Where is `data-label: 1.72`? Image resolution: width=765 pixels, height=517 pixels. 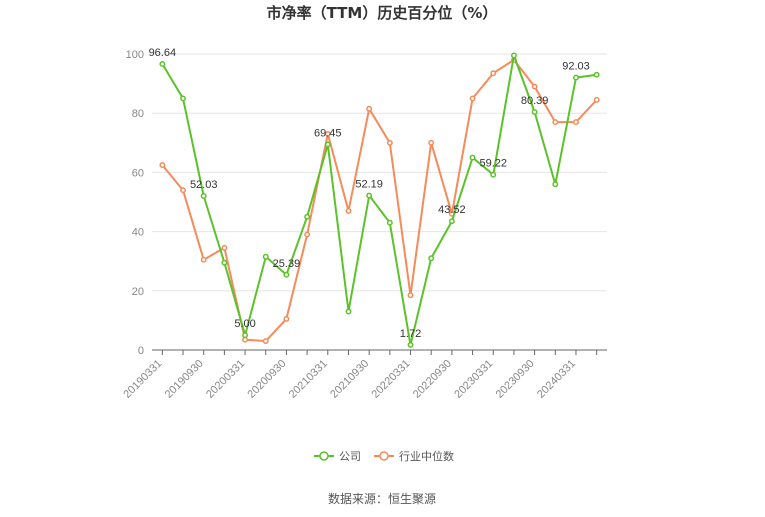
data-label: 1.72 is located at coordinates (410, 334).